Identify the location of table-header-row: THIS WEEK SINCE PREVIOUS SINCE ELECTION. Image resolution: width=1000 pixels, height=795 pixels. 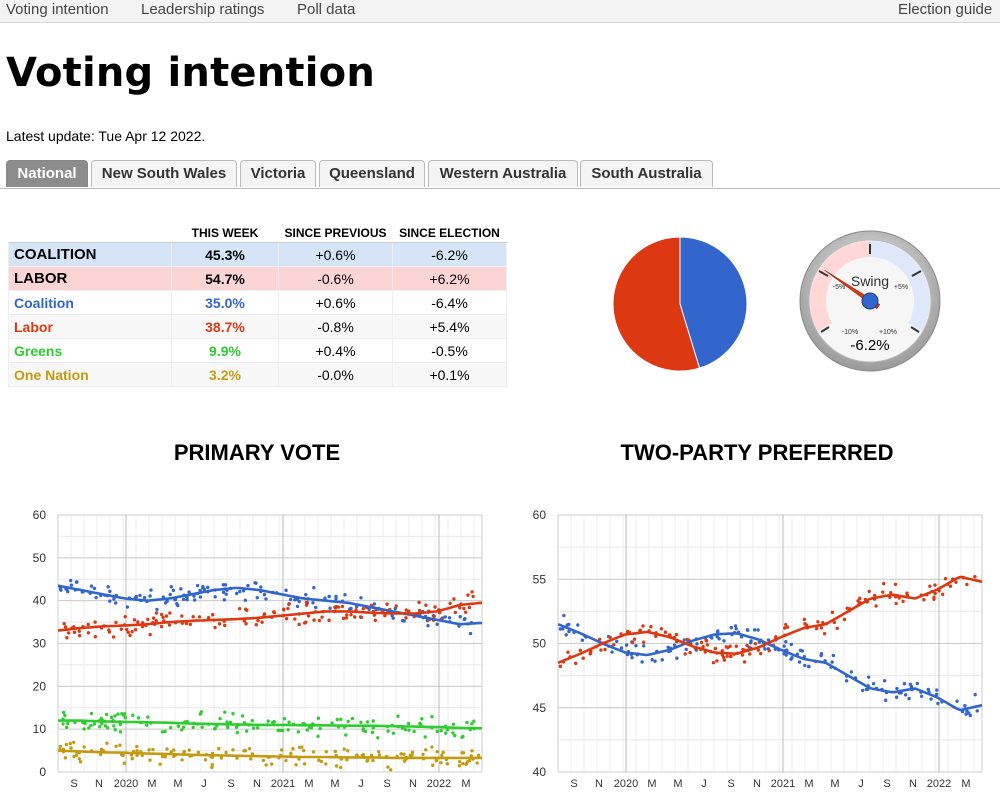
(257, 233).